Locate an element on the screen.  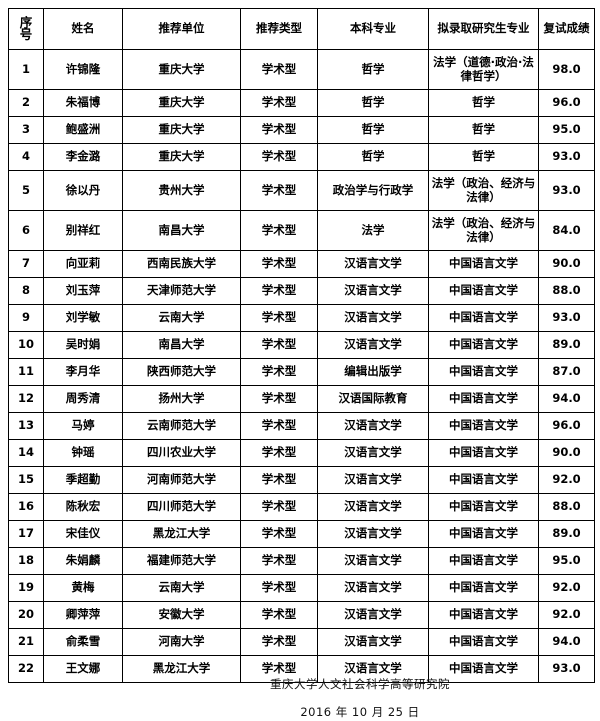
cell-index: 13 is located at coordinates (26, 426).